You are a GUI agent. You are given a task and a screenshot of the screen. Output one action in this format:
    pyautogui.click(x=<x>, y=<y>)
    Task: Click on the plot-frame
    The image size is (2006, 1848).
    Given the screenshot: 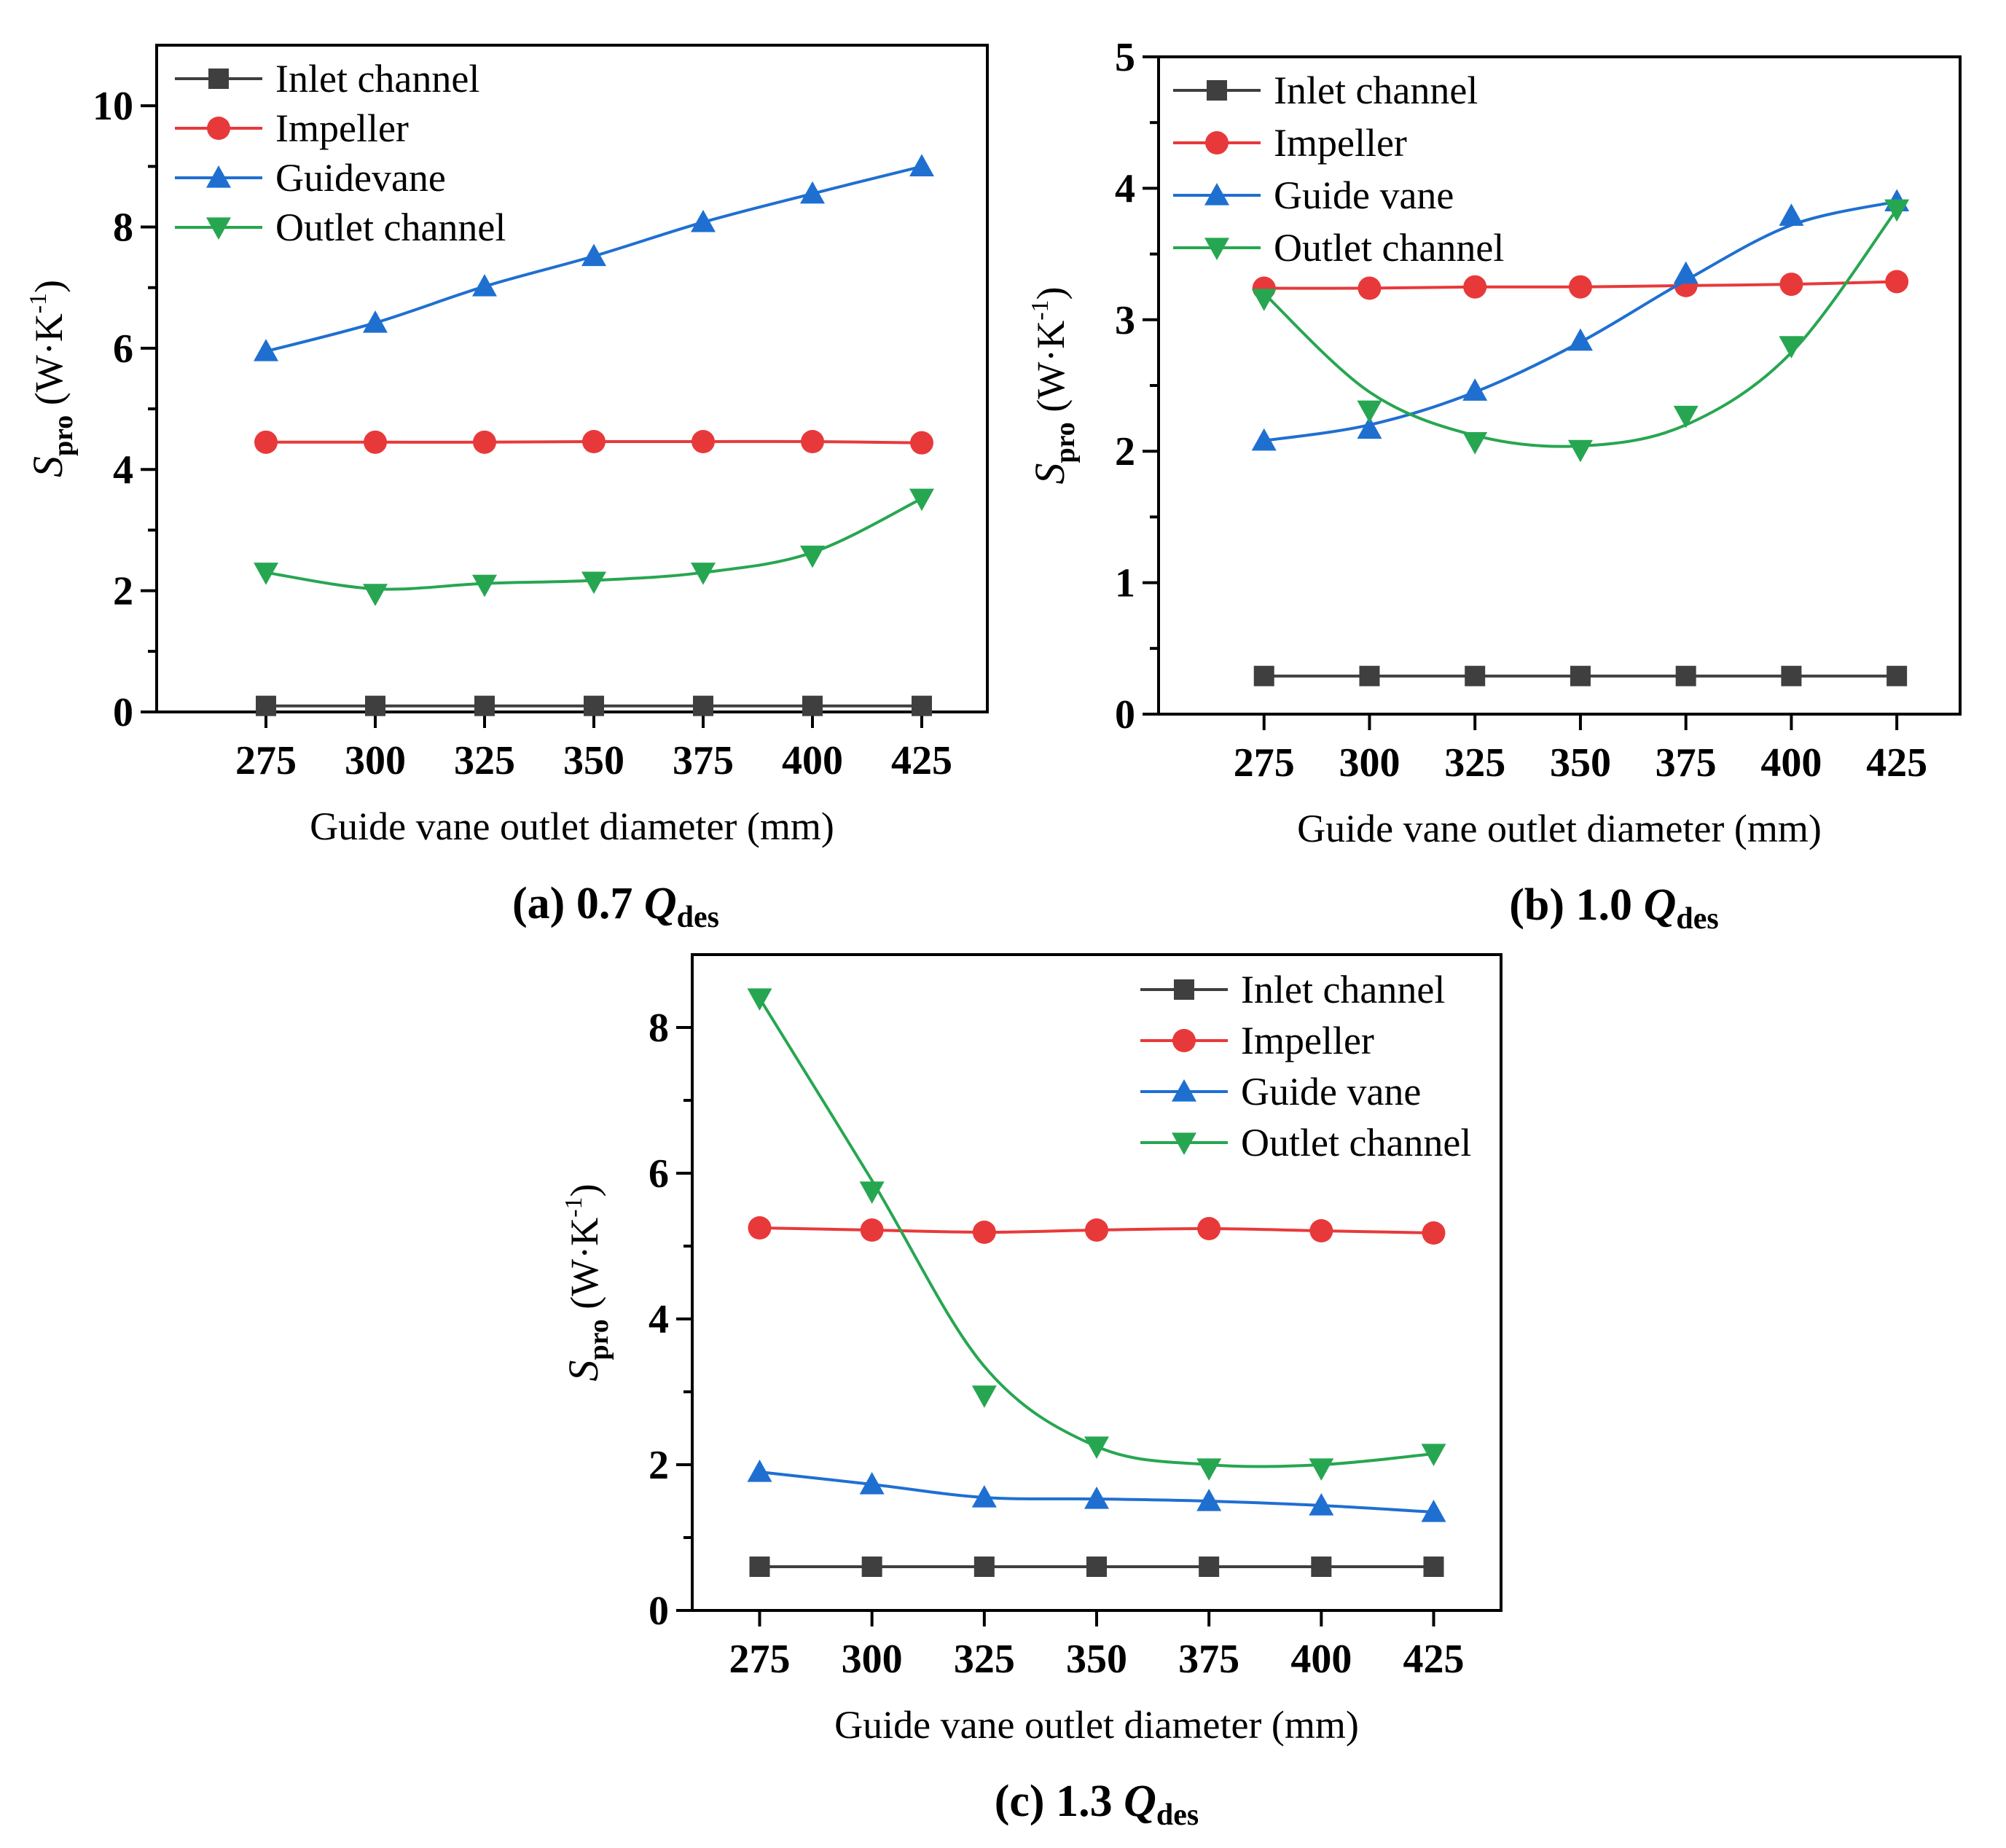 What is the action you would take?
    pyautogui.click(x=1096, y=1282)
    